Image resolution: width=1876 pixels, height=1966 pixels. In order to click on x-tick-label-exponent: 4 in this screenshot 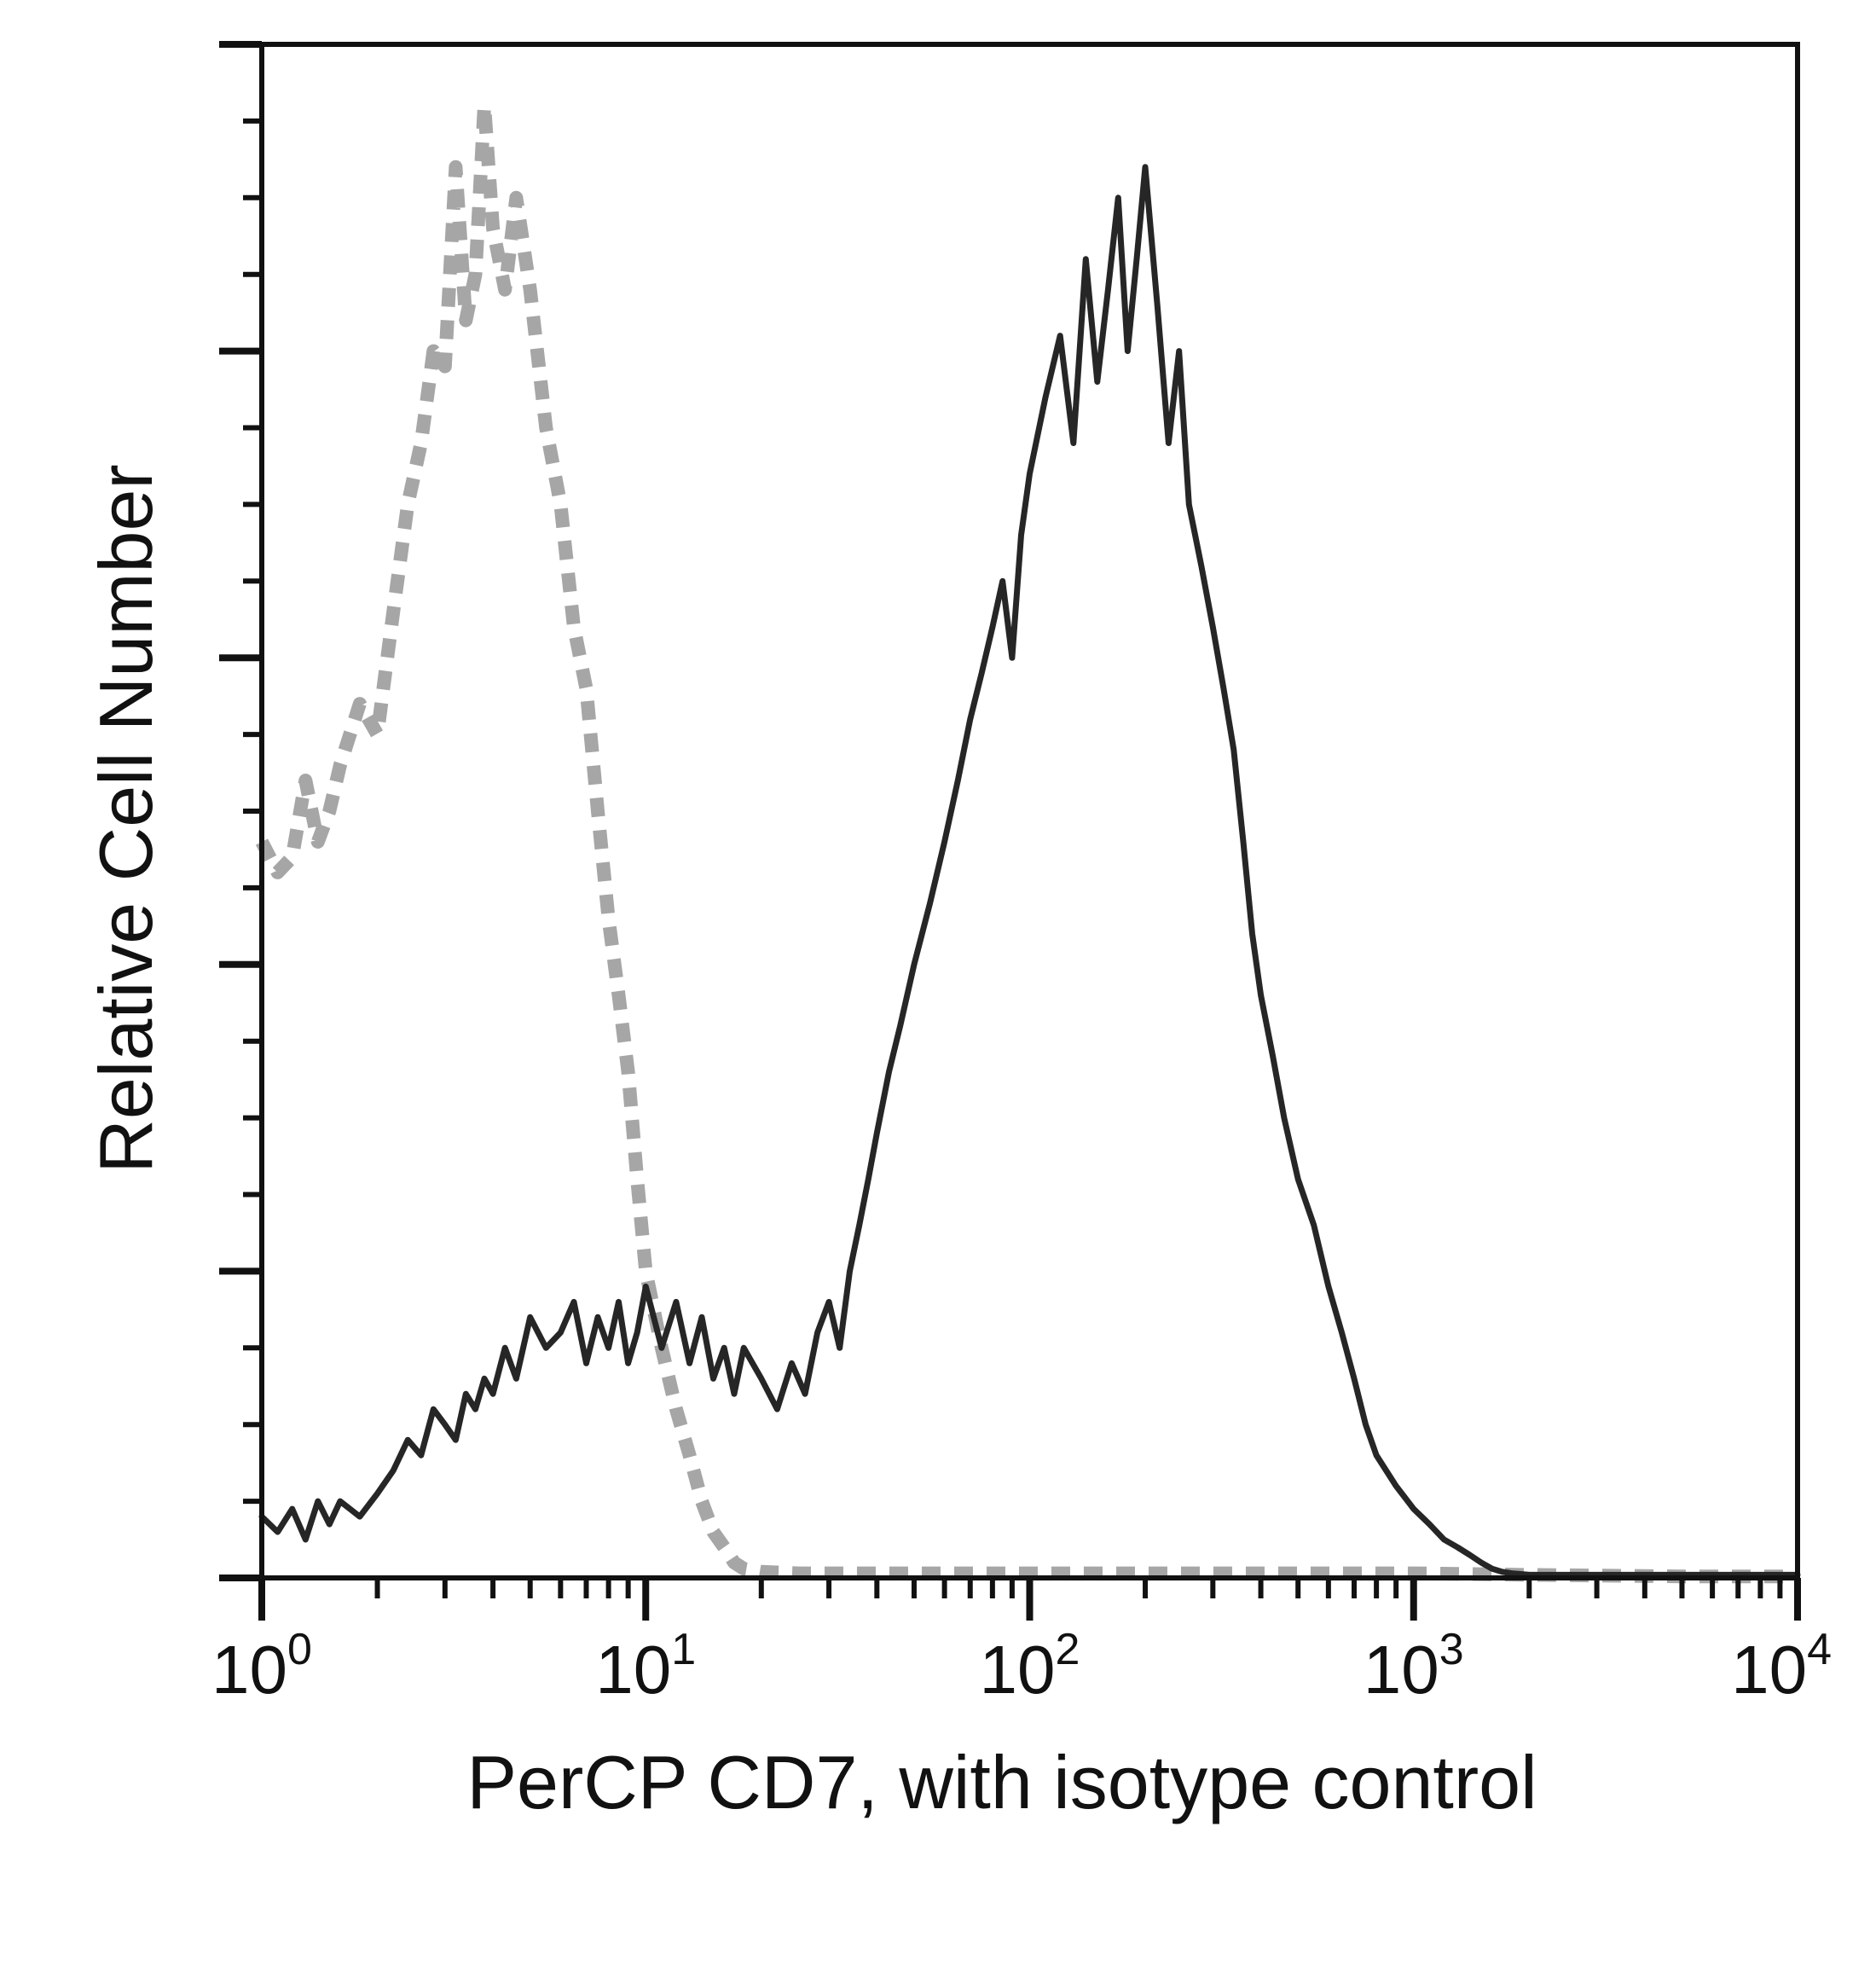, I will do `click(1820, 1650)`.